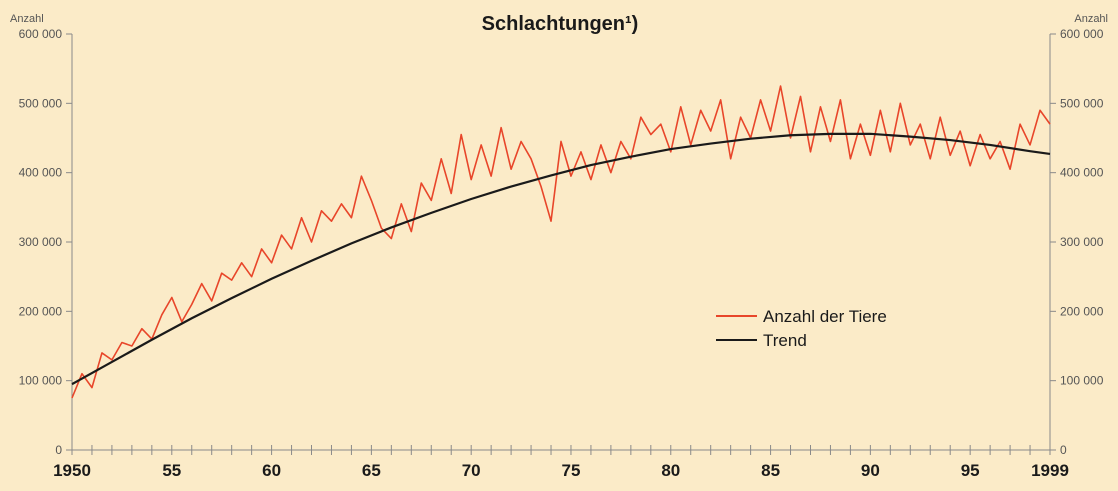  What do you see at coordinates (870, 470) in the screenshot?
I see `x-tick-label: 90` at bounding box center [870, 470].